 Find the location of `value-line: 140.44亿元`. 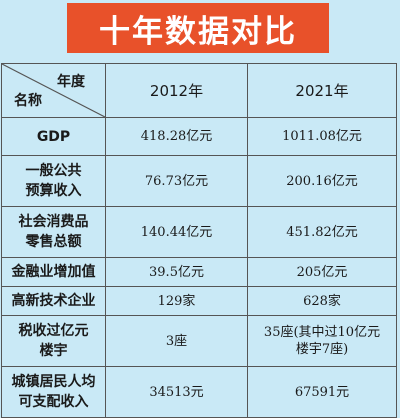

value-line: 140.44亿元 is located at coordinates (176, 232).